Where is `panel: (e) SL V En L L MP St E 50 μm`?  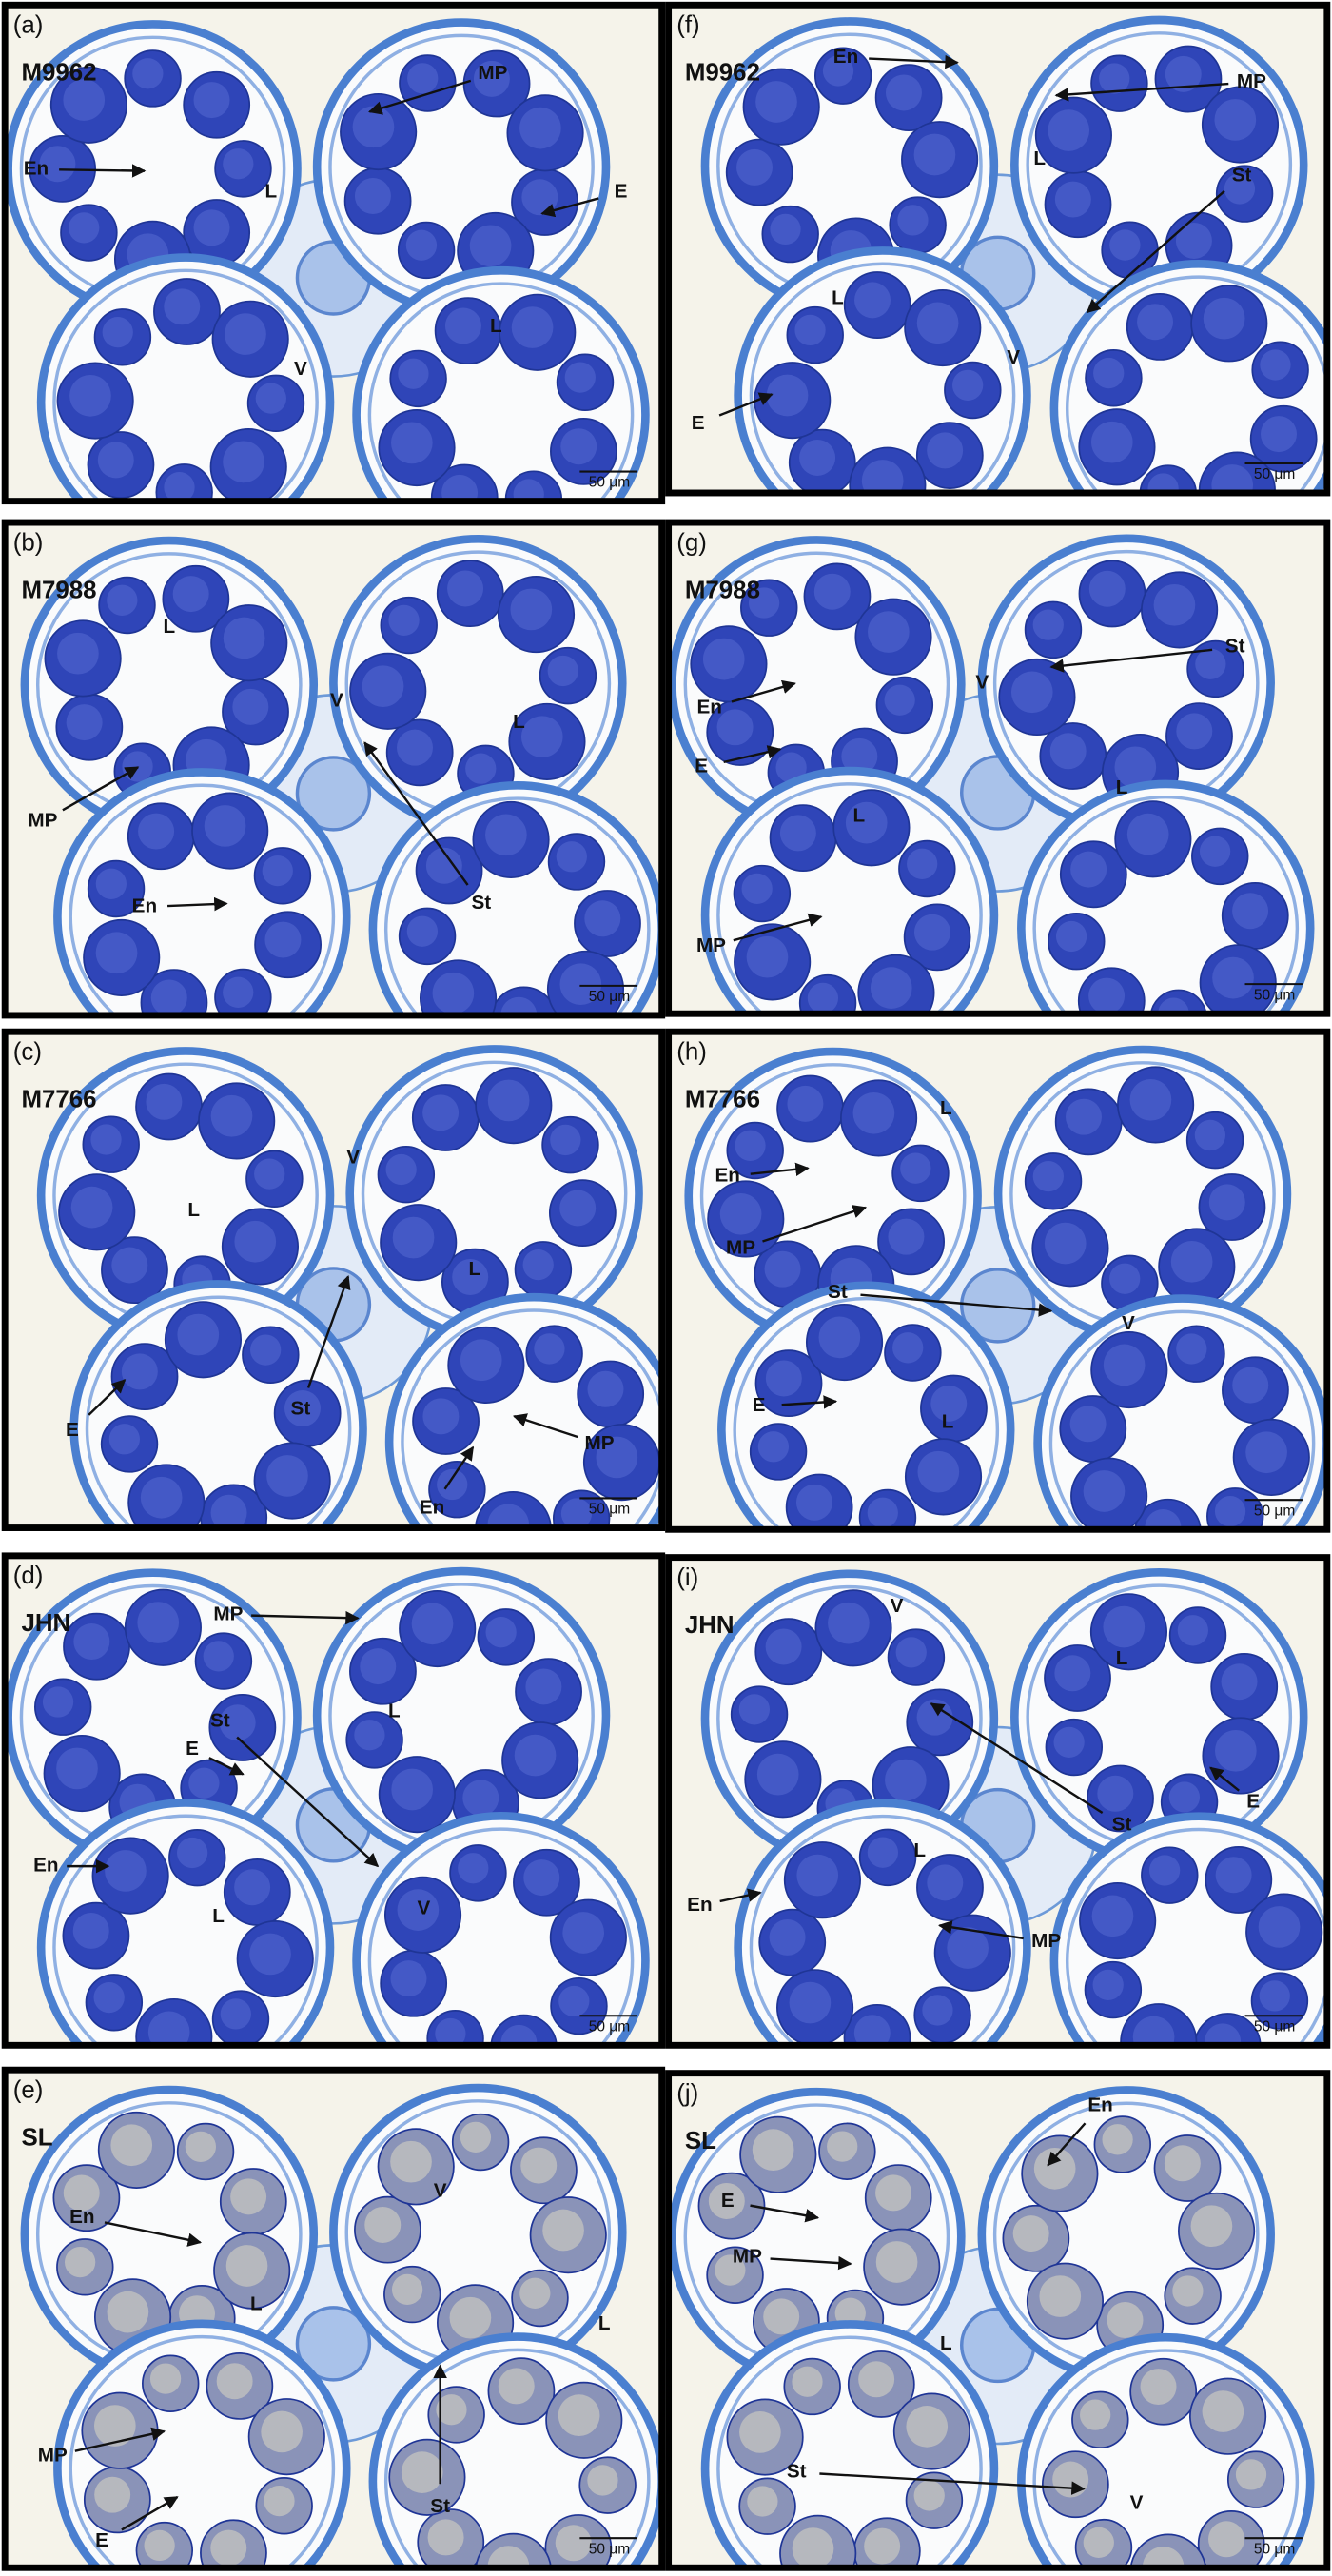
panel: (e) SL V En L L MP St E 50 μm is located at coordinates (333, 2318).